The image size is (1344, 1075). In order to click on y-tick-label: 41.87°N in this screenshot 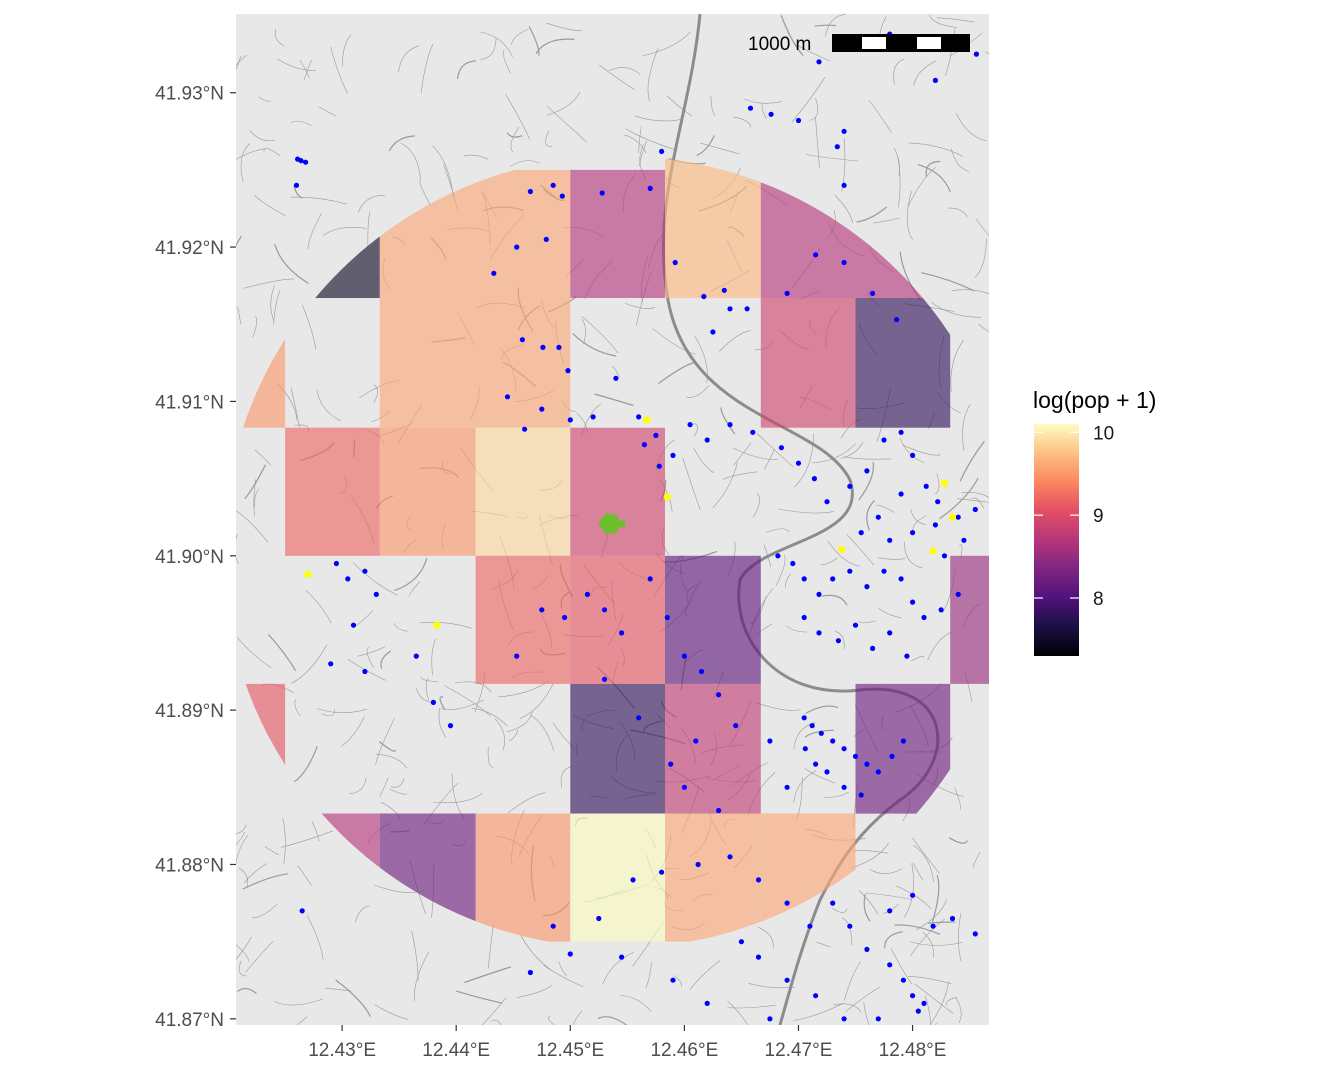, I will do `click(189, 1020)`.